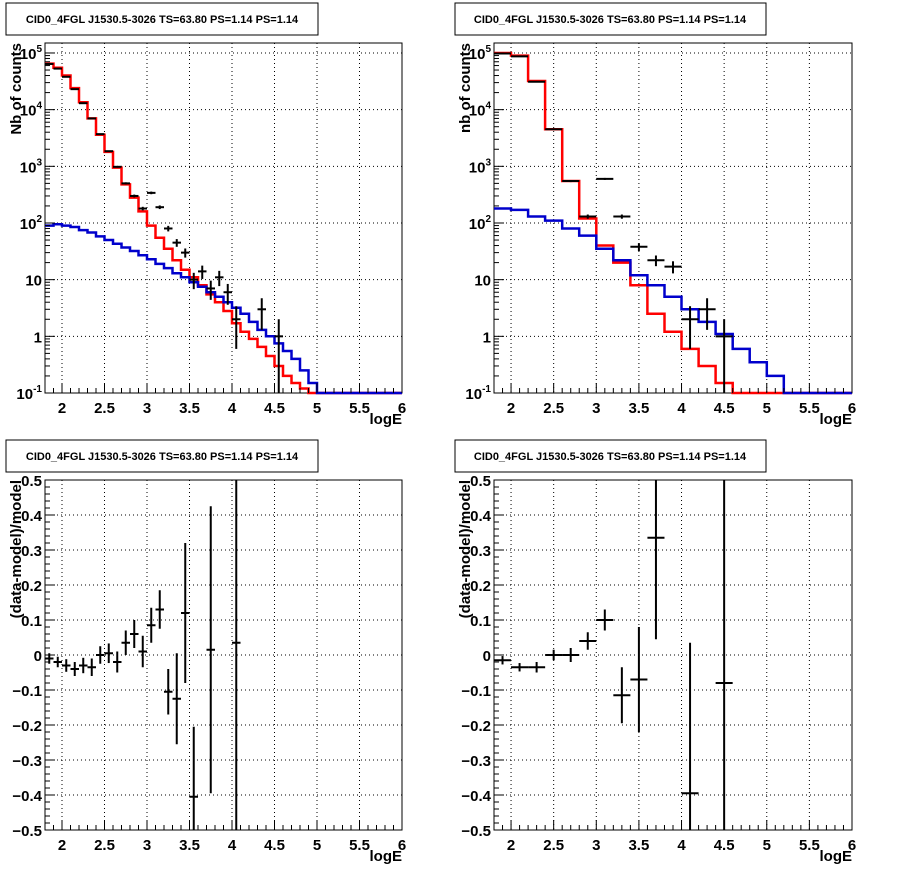 The width and height of the screenshot is (898, 875). What do you see at coordinates (465, 88) in the screenshot?
I see `y-axis-title: nb of counts` at bounding box center [465, 88].